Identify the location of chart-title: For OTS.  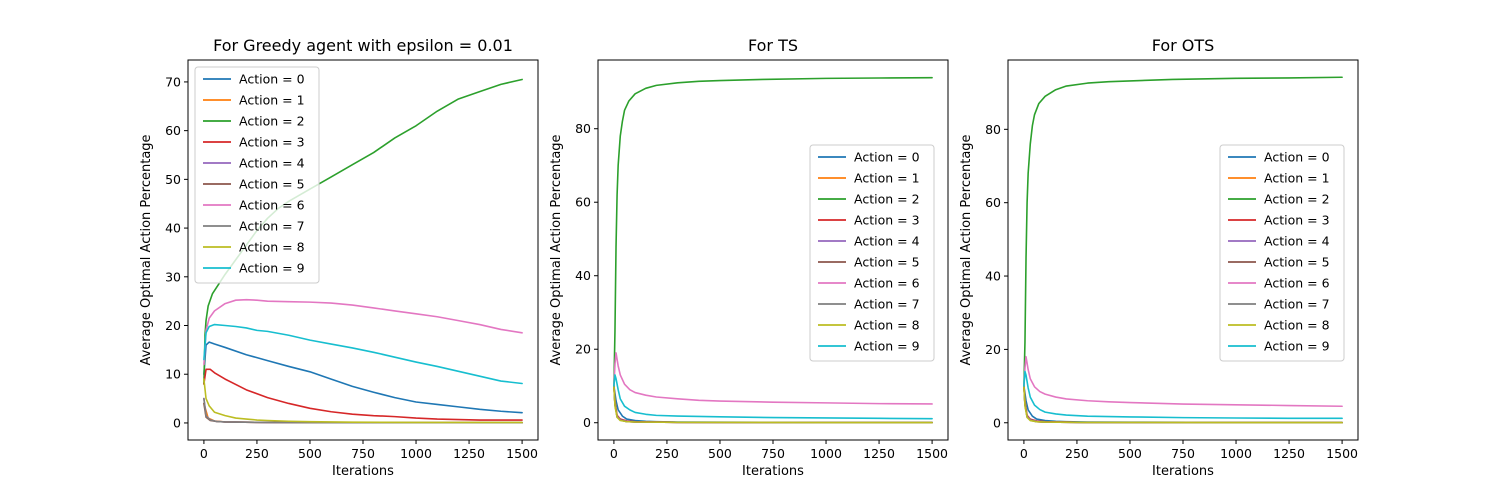
(1183, 45).